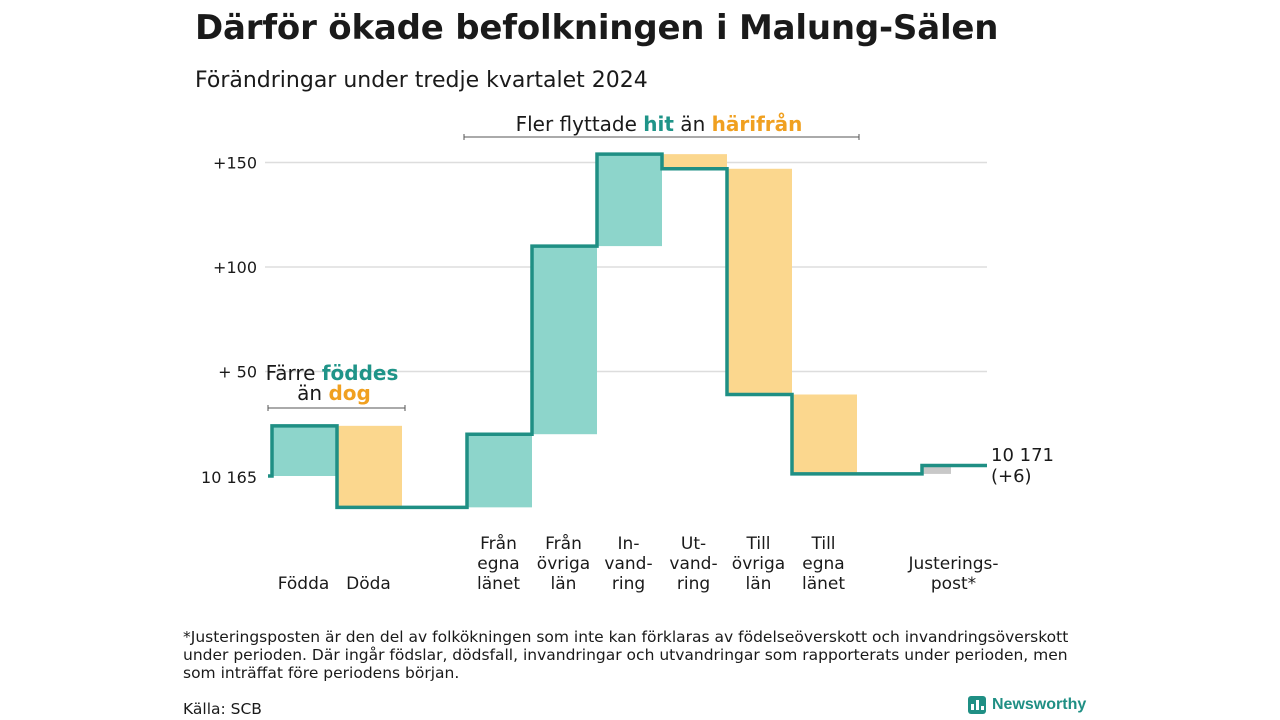  What do you see at coordinates (229, 477) in the screenshot?
I see `start-value-label: 10 165` at bounding box center [229, 477].